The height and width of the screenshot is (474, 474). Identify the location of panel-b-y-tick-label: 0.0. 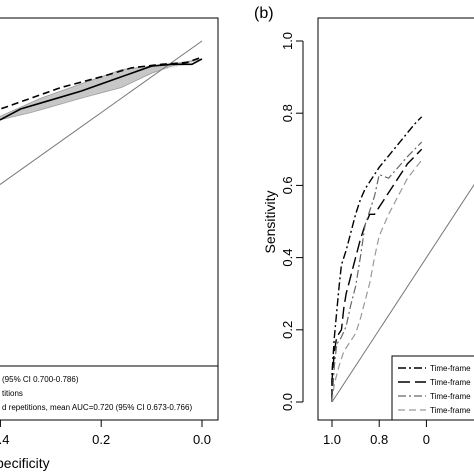
(287, 402).